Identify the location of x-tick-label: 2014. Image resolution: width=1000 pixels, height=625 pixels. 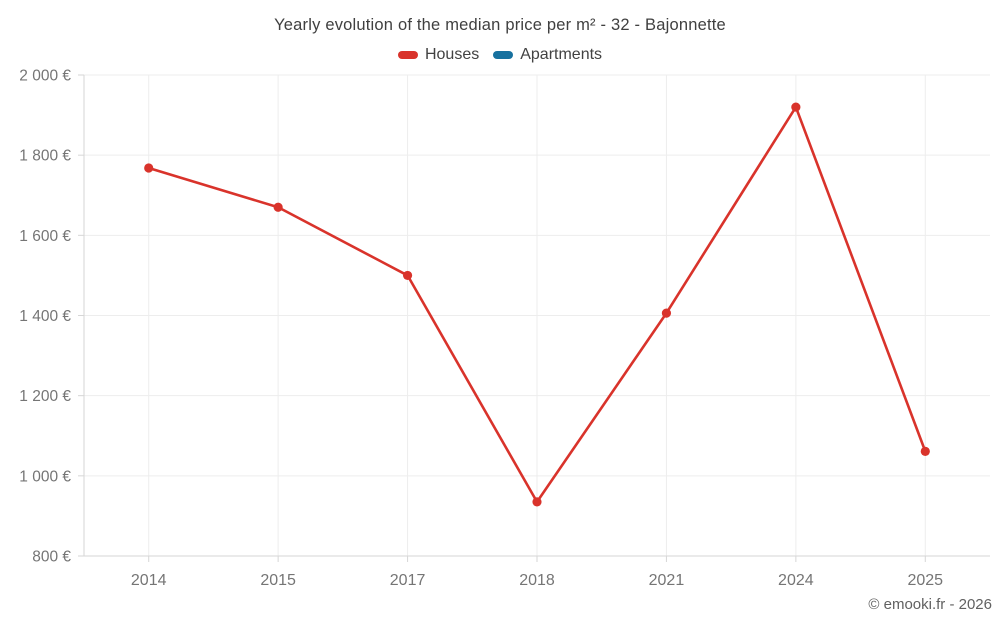
(149, 580).